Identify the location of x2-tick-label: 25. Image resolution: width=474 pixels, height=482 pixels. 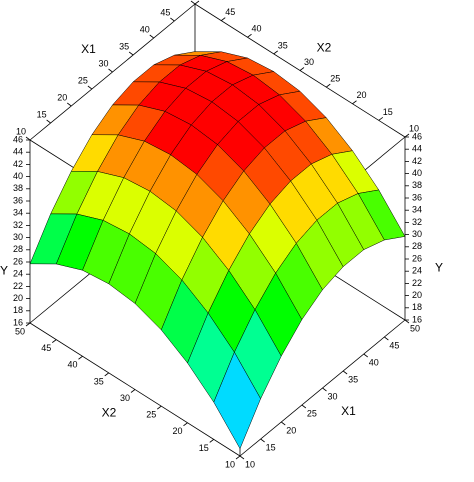
(151, 415).